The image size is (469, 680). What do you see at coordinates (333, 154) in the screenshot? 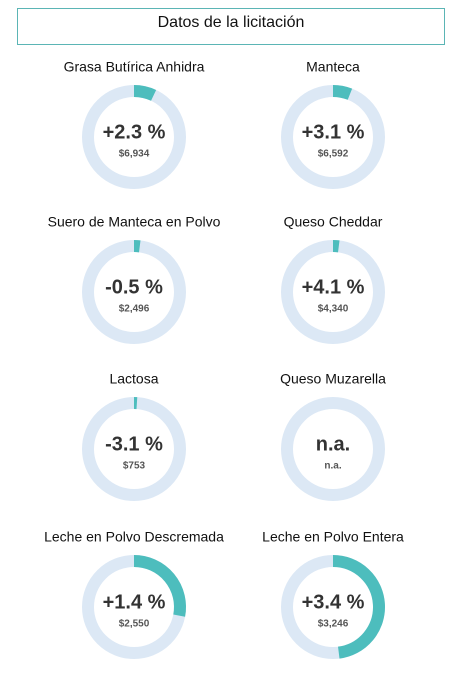
I see `price-label: $6,592` at bounding box center [333, 154].